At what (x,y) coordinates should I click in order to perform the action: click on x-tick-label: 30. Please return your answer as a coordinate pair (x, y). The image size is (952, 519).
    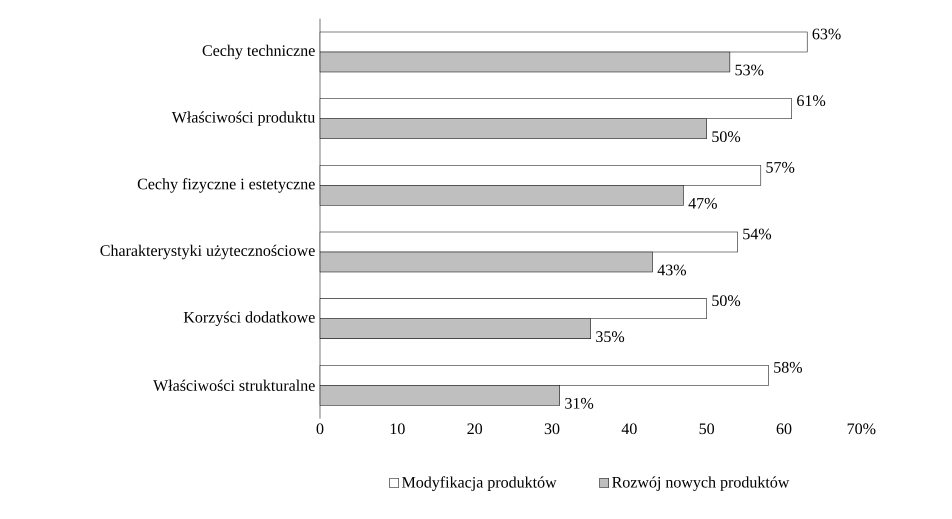
    Looking at the image, I should click on (552, 429).